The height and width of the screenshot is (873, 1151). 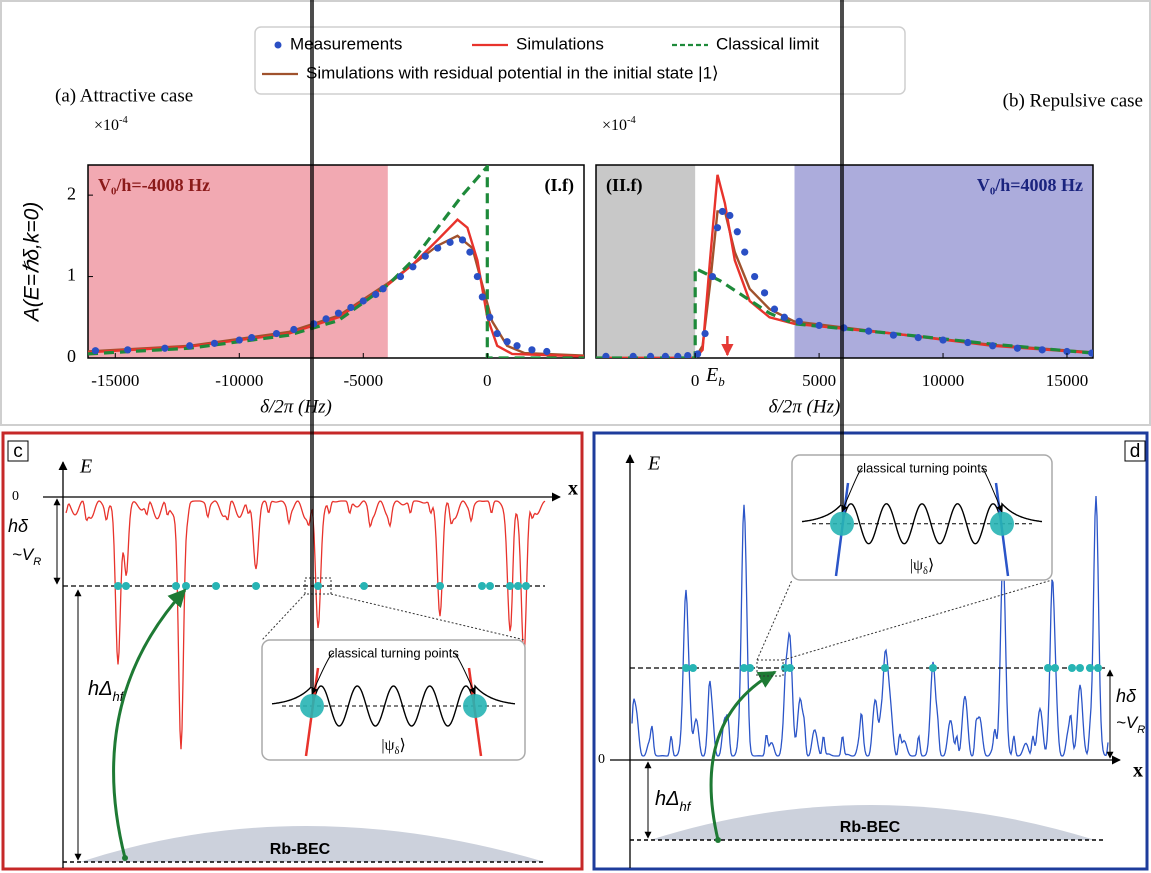 What do you see at coordinates (154, 185) in the screenshot?
I see `region-label: V₀/h=-4008 Hz` at bounding box center [154, 185].